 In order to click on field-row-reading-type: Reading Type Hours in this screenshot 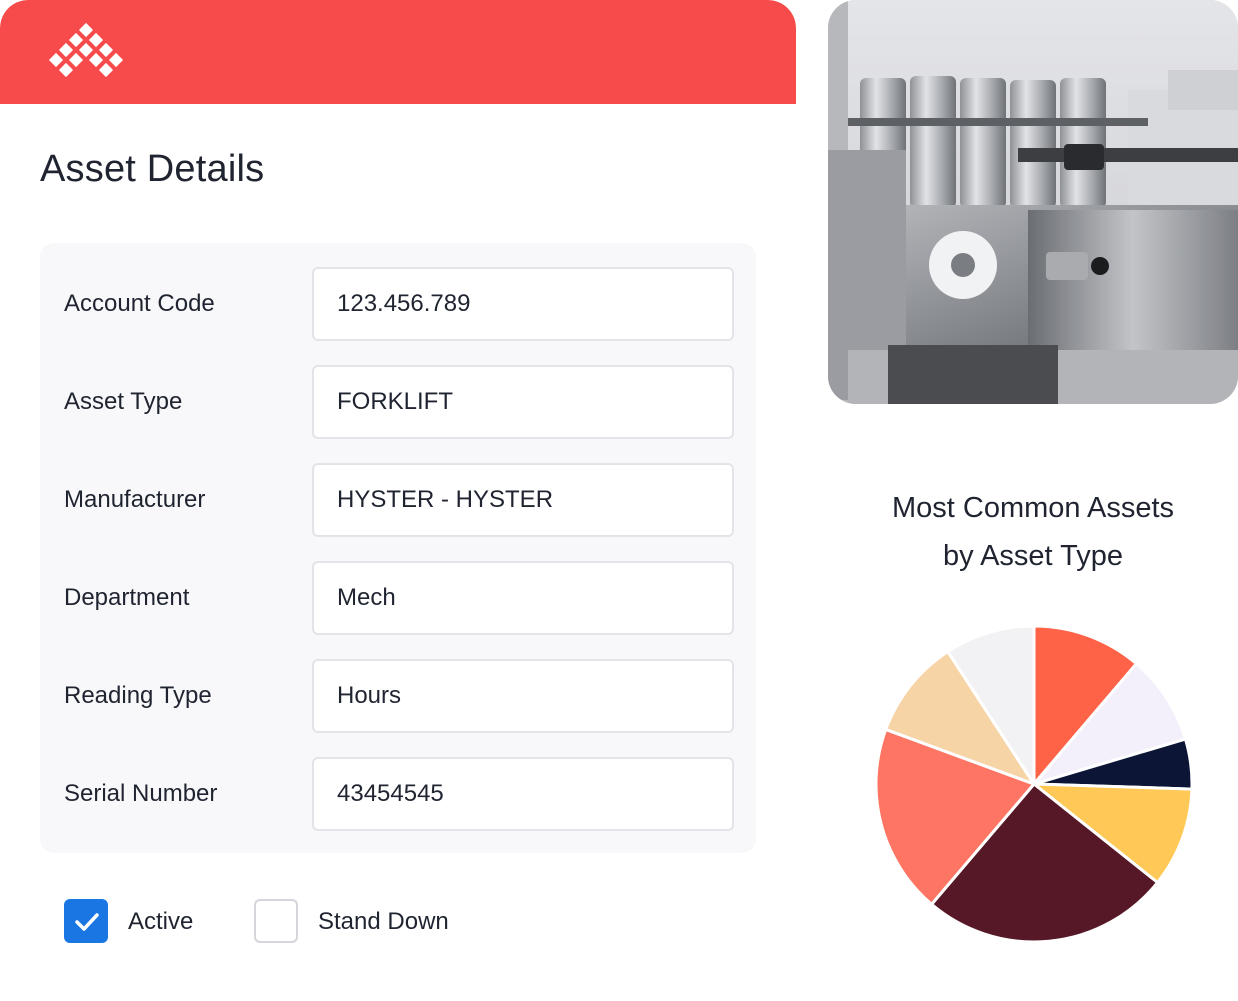, I will do `click(398, 696)`.